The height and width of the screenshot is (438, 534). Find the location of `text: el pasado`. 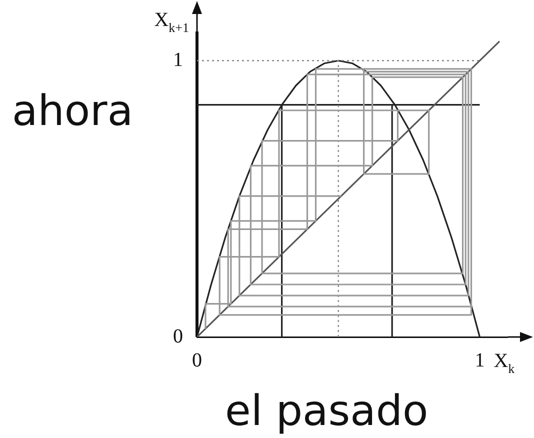

text: el pasado is located at coordinates (326, 410).